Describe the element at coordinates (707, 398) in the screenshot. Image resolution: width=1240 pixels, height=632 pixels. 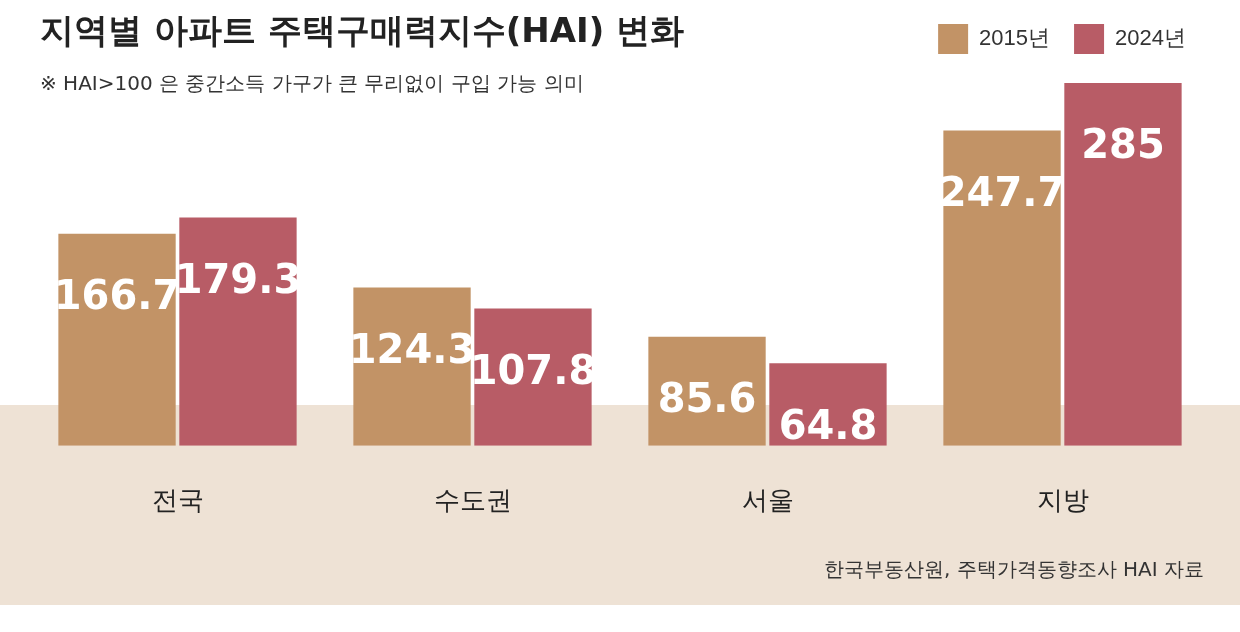
I see `data-label: 85.6` at that location.